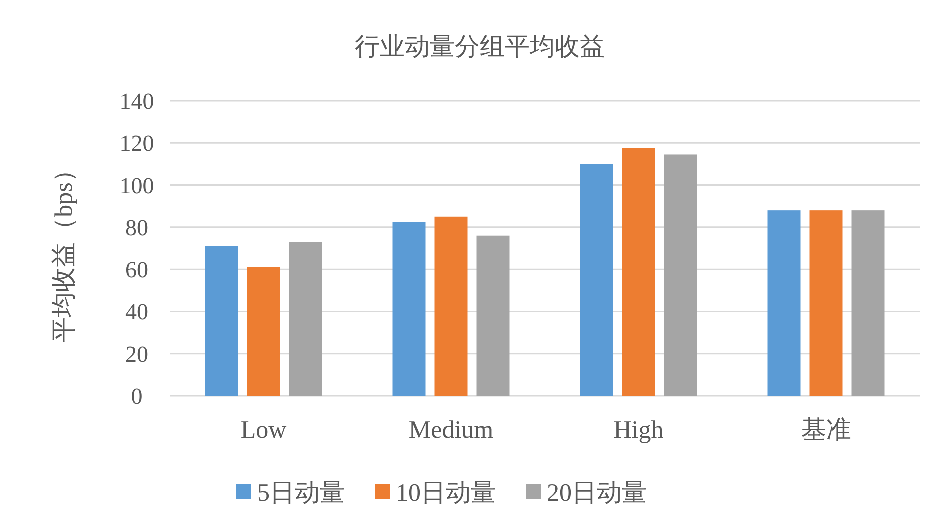 This screenshot has width=943, height=529. Describe the element at coordinates (64, 250) in the screenshot. I see `y-axis-title: 平均收益（bps）` at that location.